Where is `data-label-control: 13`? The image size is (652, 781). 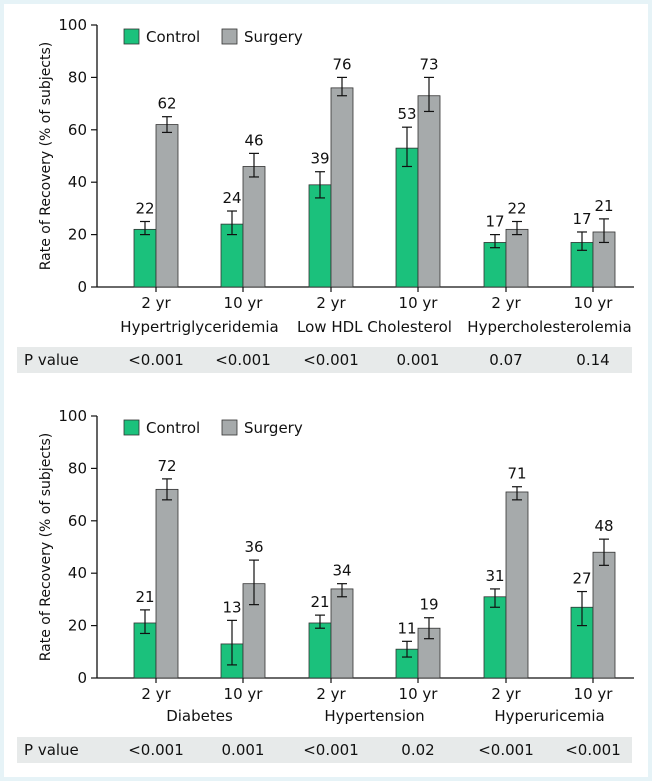
data-label-control: 13 is located at coordinates (231, 607).